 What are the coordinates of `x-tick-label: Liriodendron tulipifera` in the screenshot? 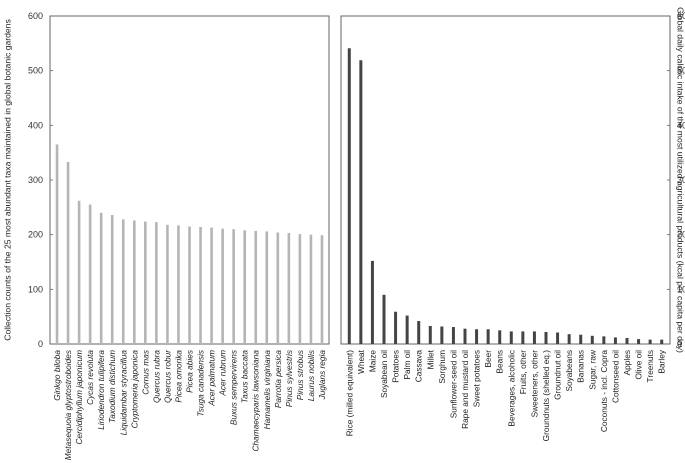 It's located at (101, 390).